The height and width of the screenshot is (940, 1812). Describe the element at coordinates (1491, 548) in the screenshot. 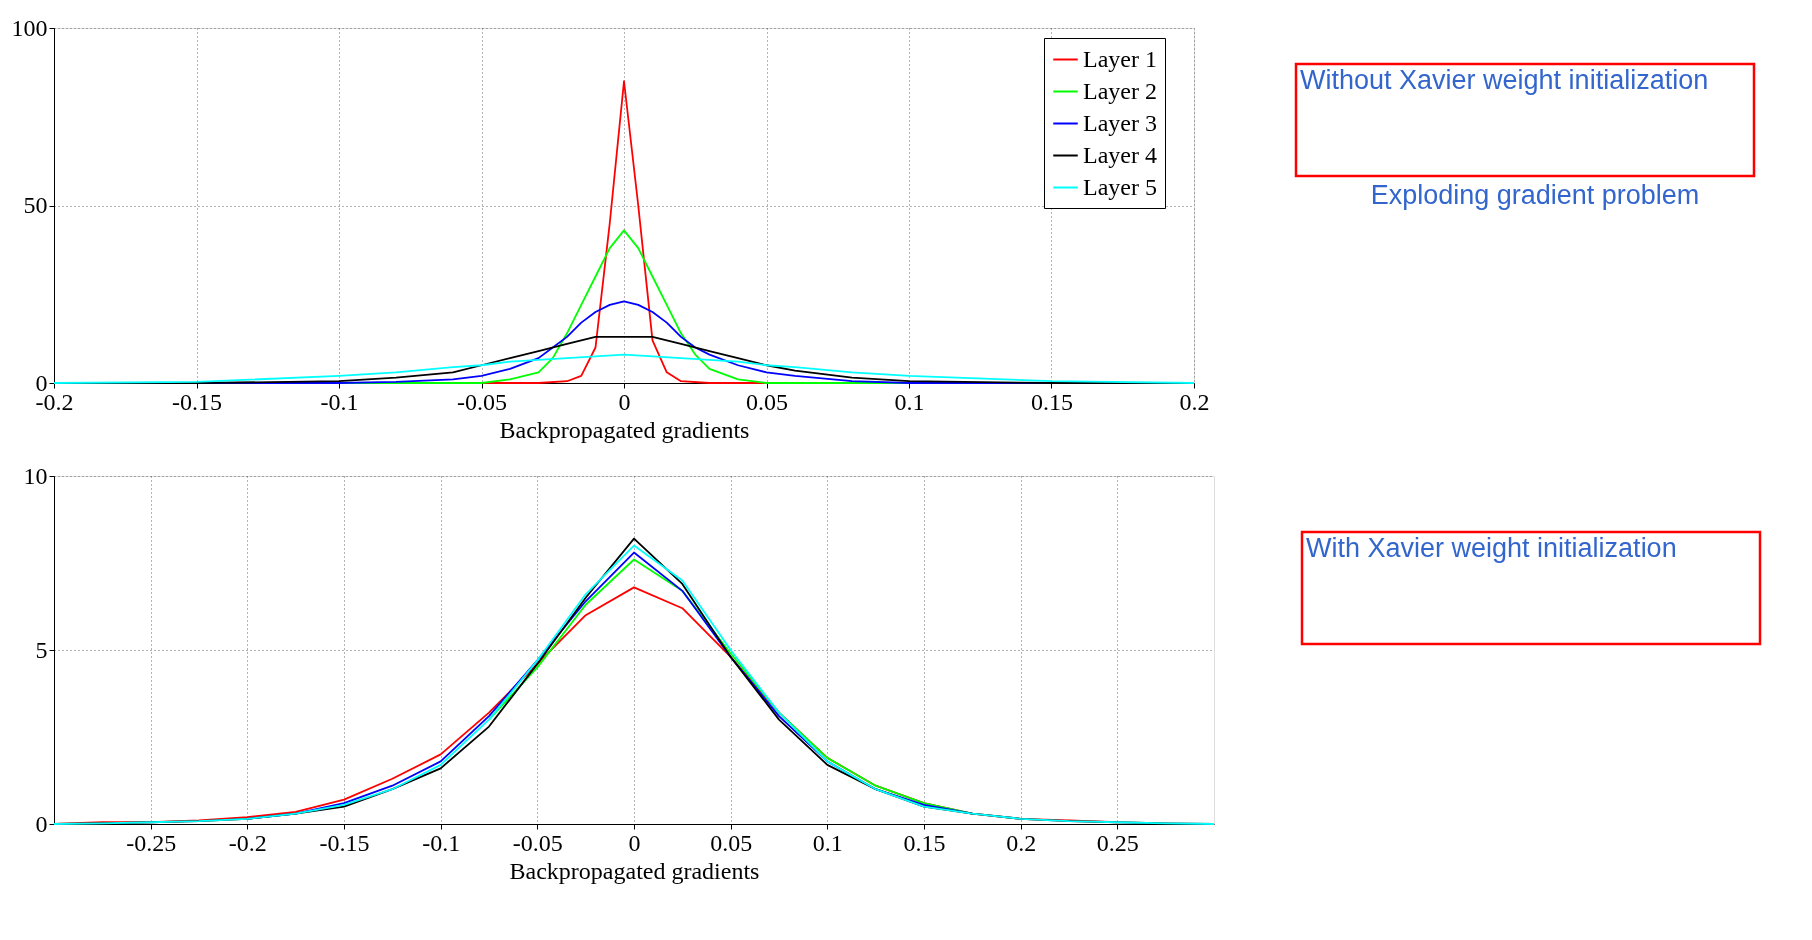

I see `text: With Xavier weight initialization` at that location.